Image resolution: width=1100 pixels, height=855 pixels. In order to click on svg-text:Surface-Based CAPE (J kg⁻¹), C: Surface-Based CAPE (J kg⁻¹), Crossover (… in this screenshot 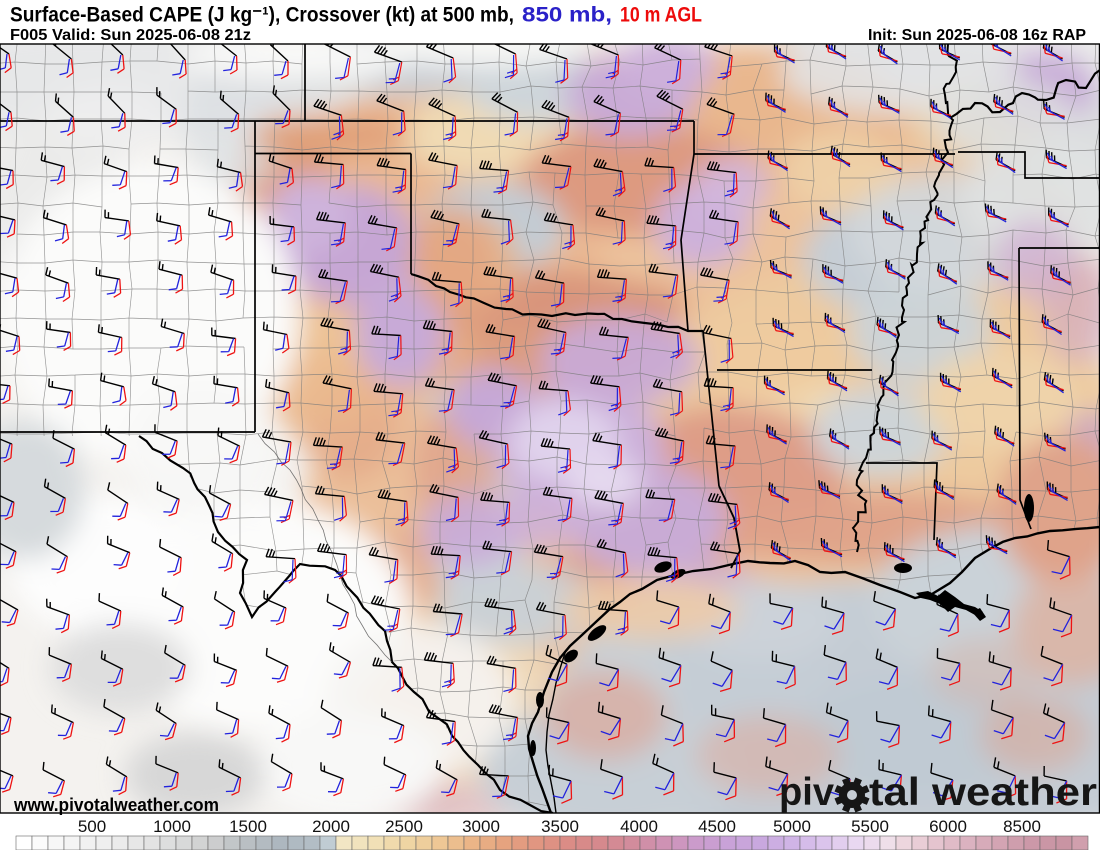, I will do `click(356, 15)`.